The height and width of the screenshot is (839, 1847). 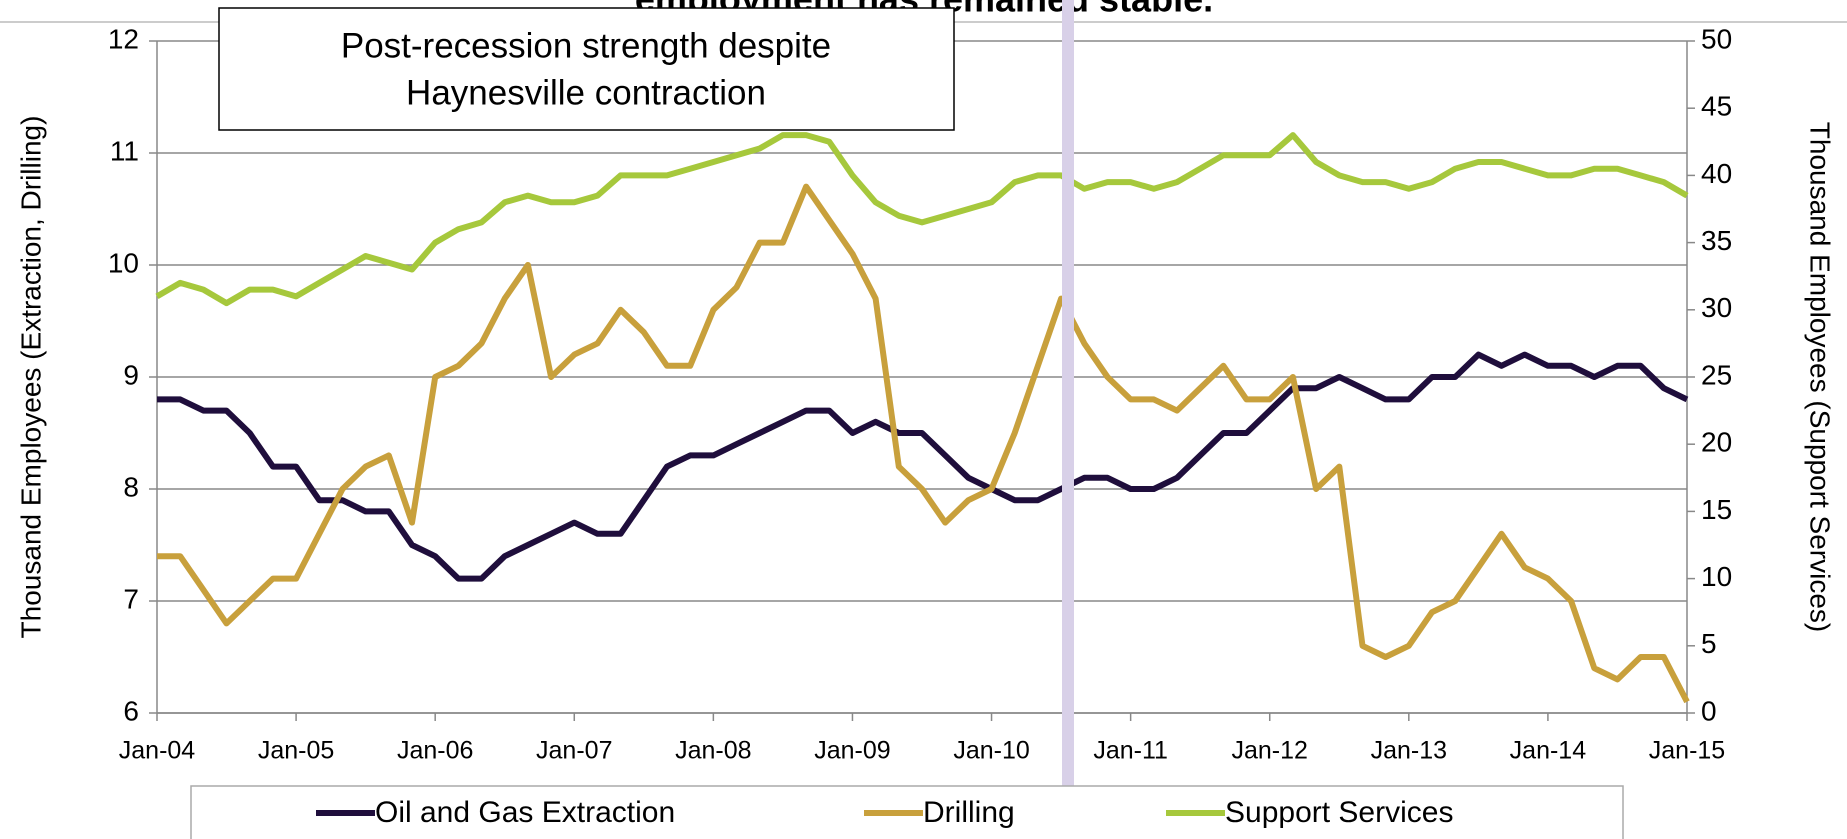 What do you see at coordinates (131, 374) in the screenshot?
I see `y-tick-label: 9` at bounding box center [131, 374].